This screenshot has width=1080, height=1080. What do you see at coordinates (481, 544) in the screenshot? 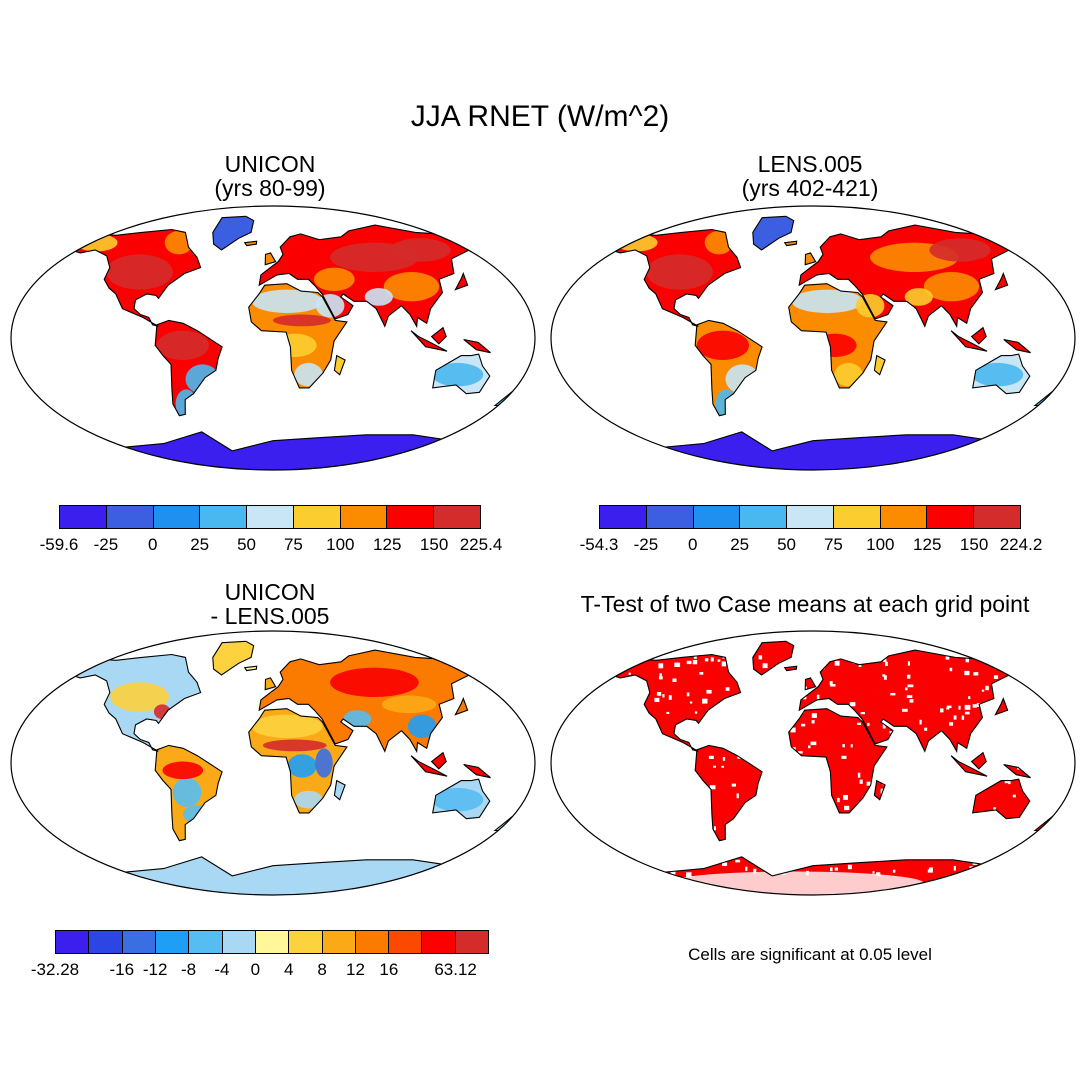
I see `colorbar-tick-label: 225.4` at bounding box center [481, 544].